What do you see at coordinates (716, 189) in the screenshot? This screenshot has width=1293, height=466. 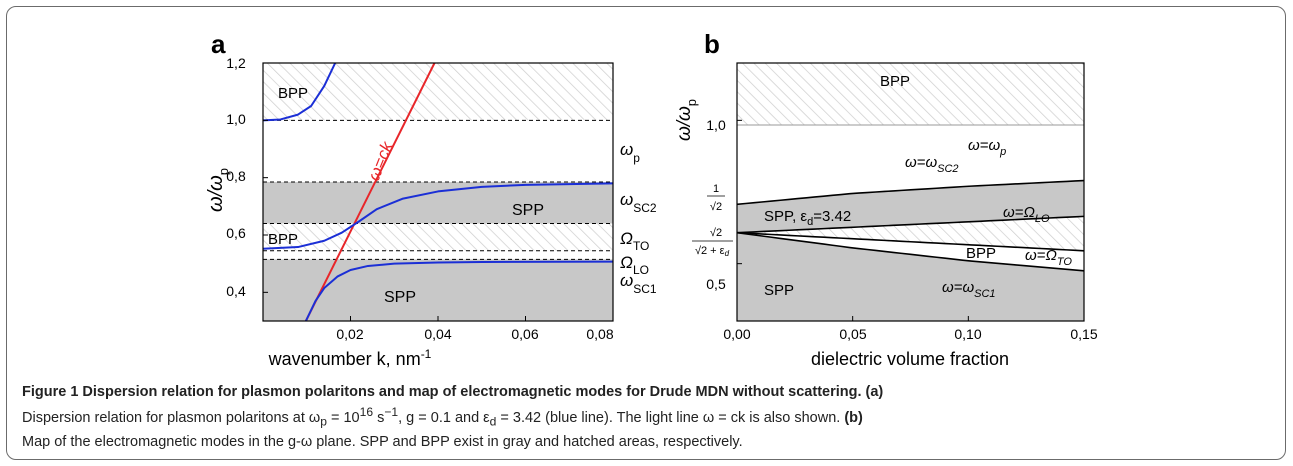 I see `b-ytick-frac1-num: 1` at bounding box center [716, 189].